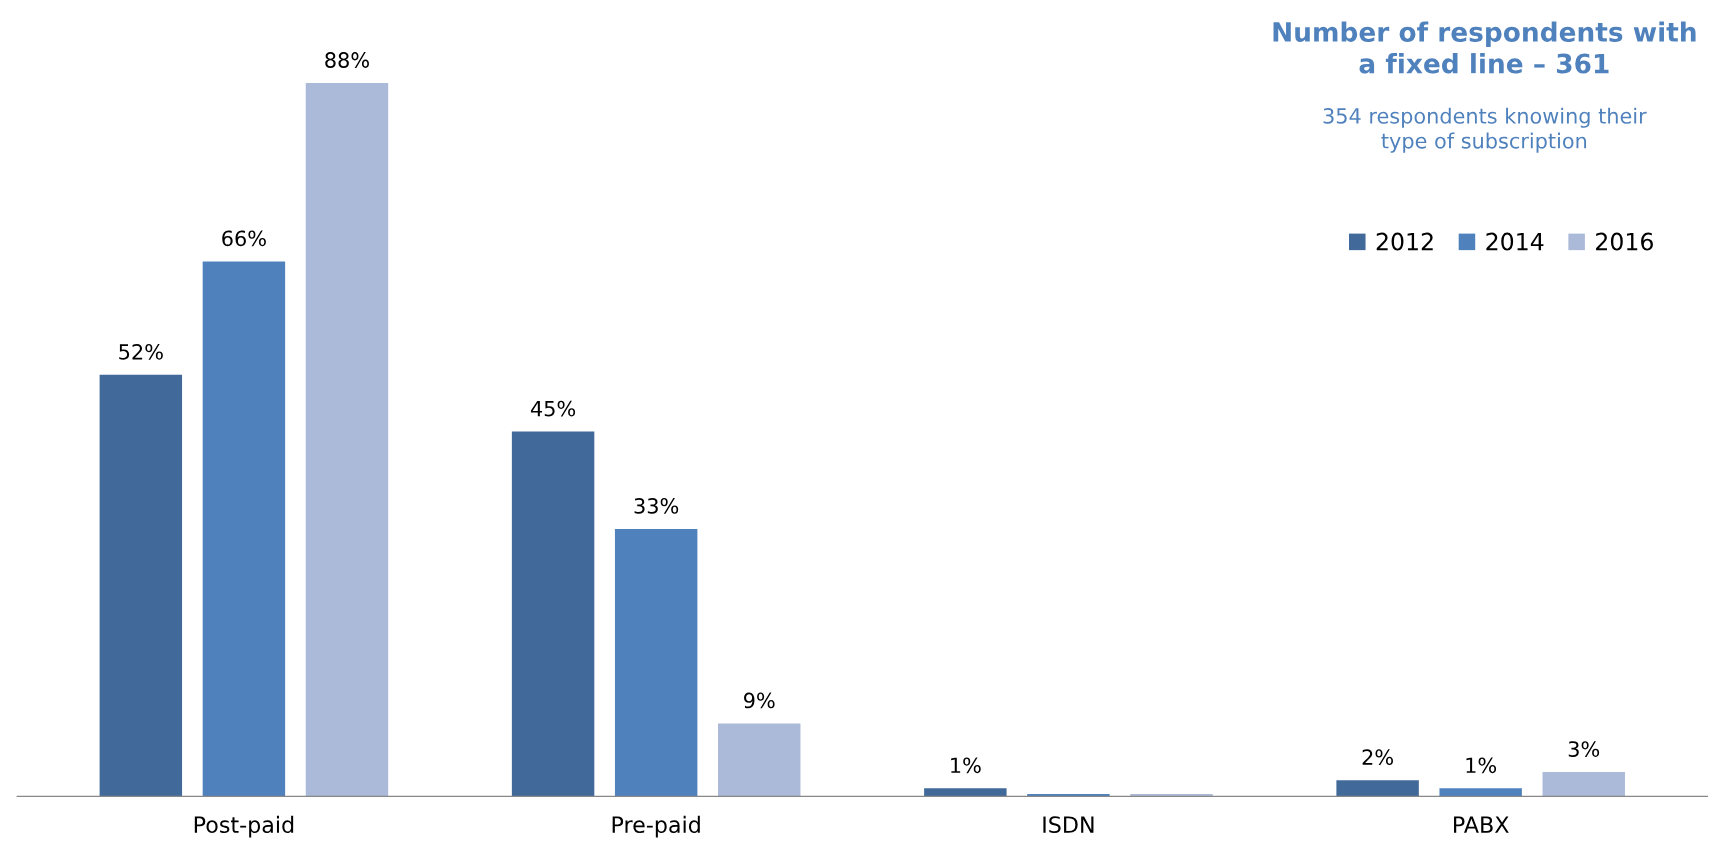  I want to click on legend-label: 2012, so click(1404, 241).